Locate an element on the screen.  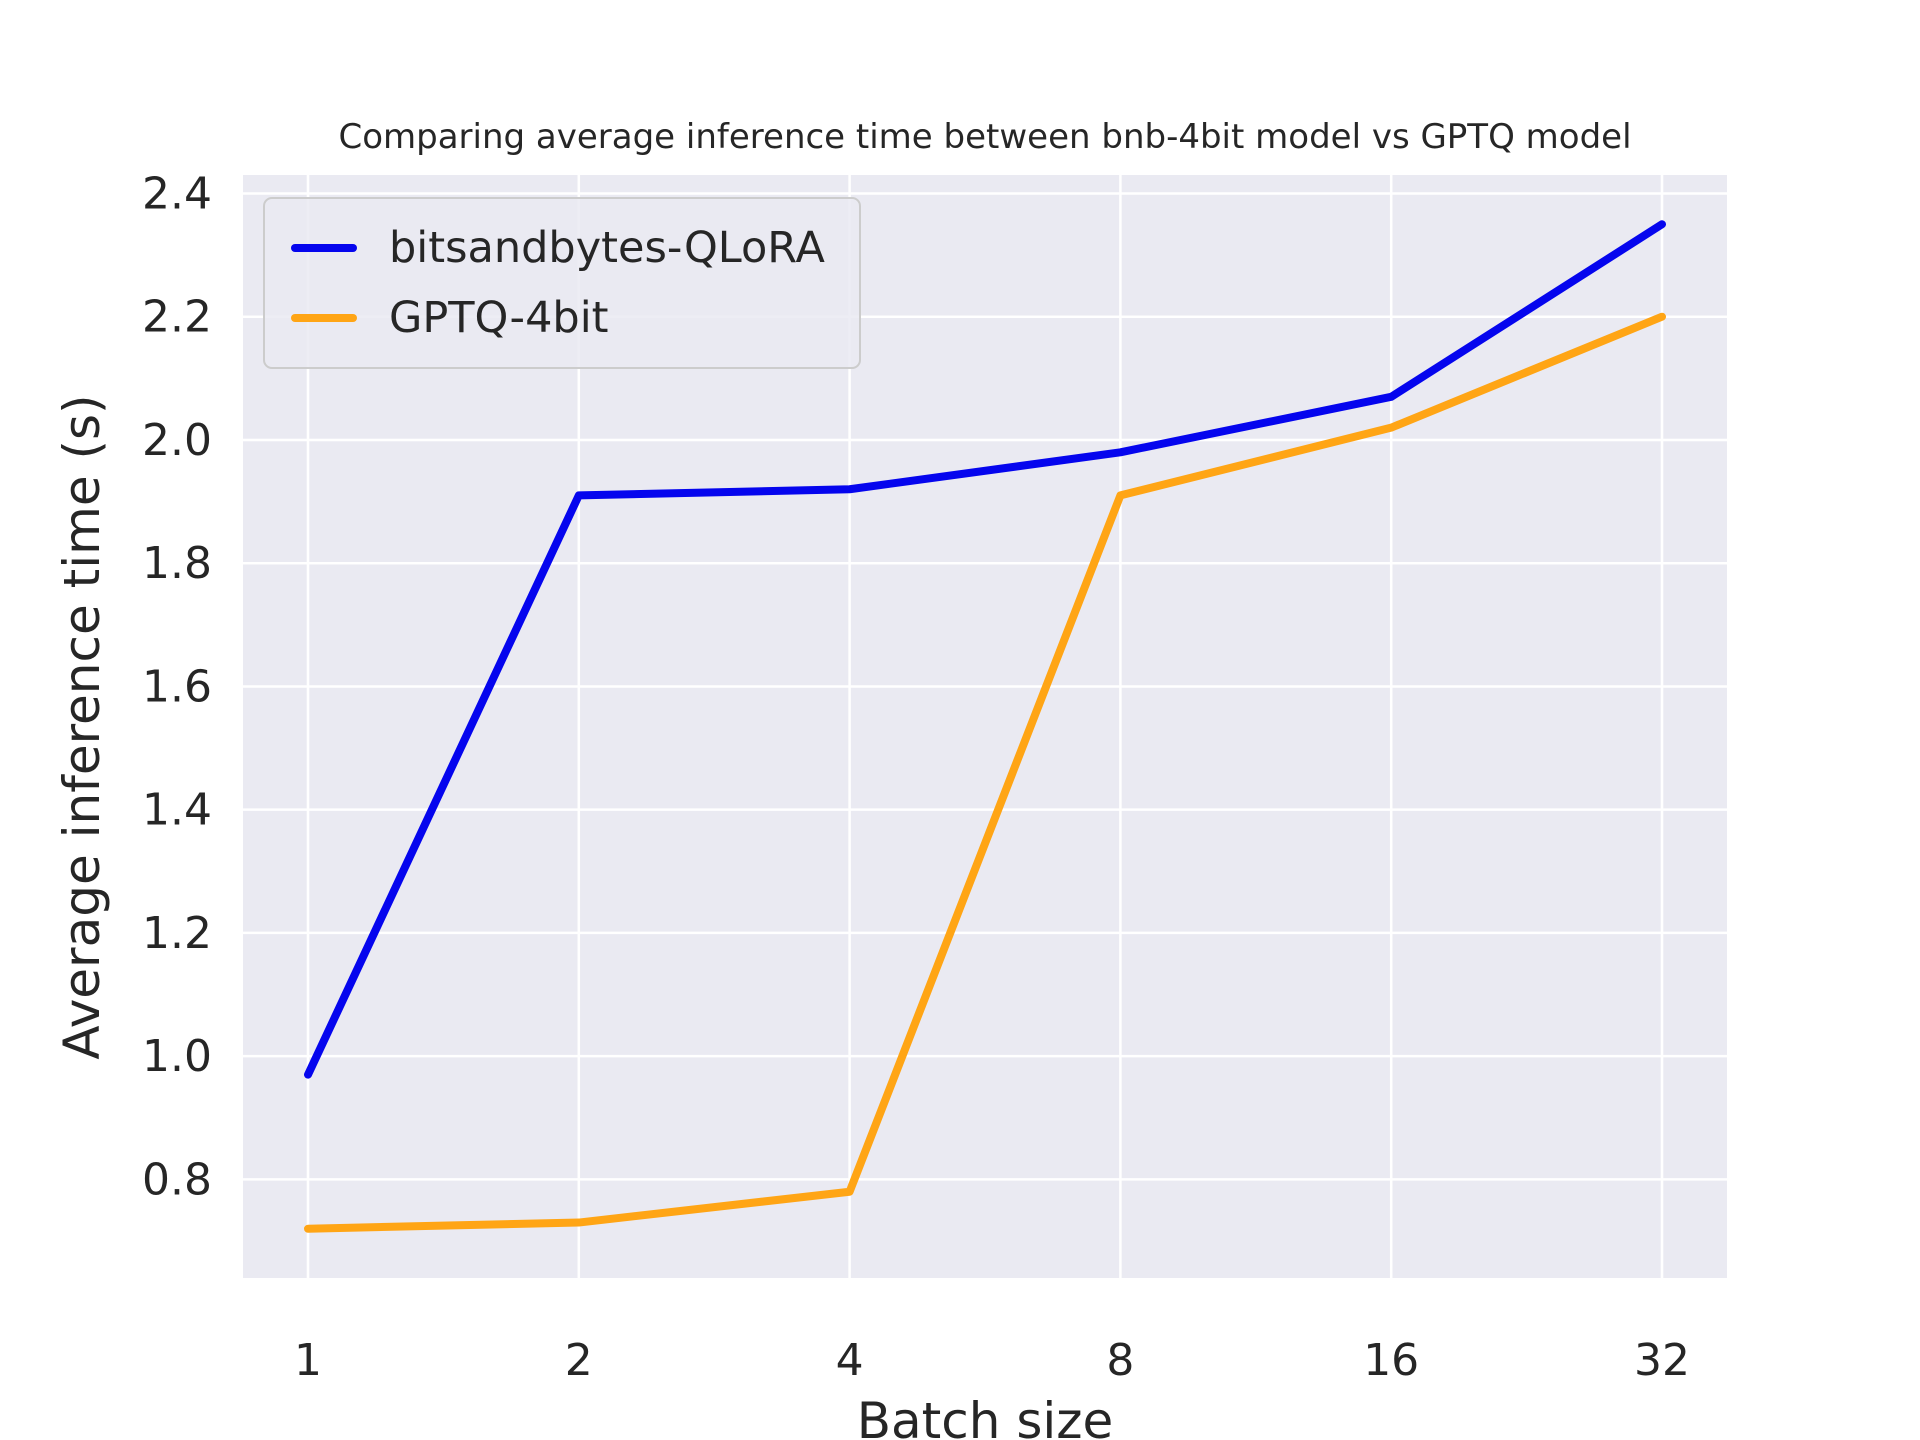
legend-label: GPTQ-4bit is located at coordinates (499, 318).